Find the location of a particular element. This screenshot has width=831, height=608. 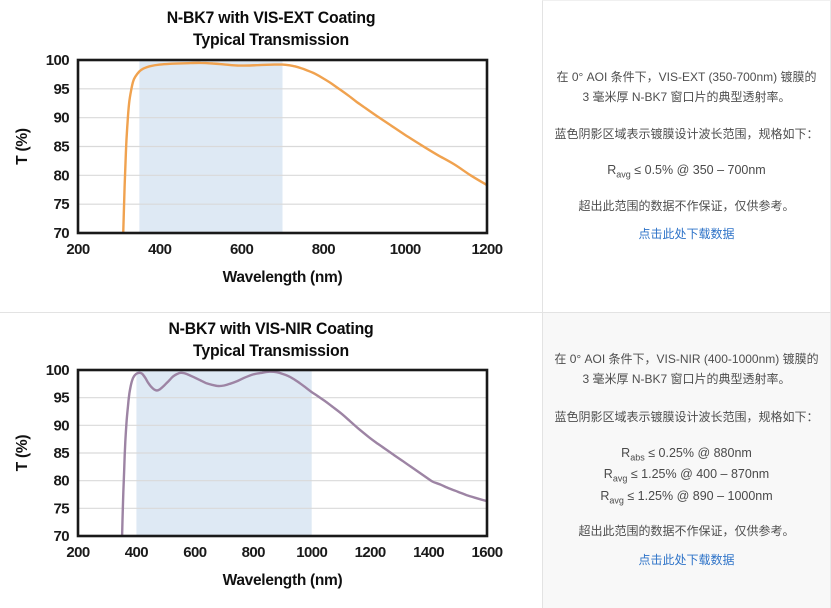

spec-line: Ravg ≤ 1.25% @ 890 – 1000nm is located at coordinates (686, 497).